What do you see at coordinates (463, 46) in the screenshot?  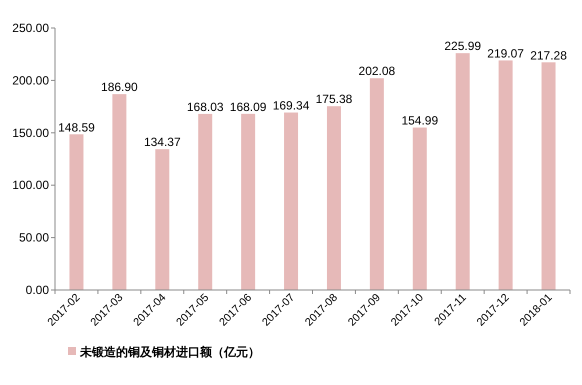 I see `data-label: 225.99` at bounding box center [463, 46].